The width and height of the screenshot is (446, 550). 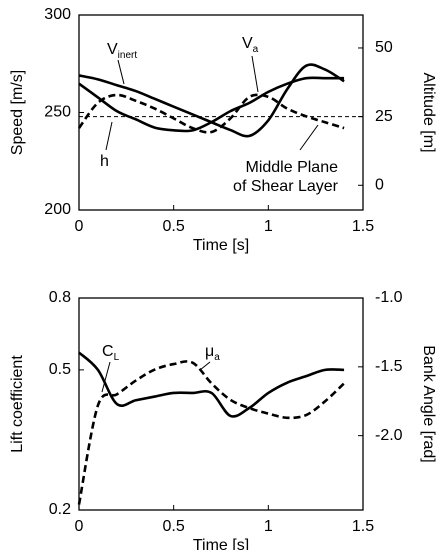 I want to click on y2-tick-label: -2.0, so click(x=389, y=435).